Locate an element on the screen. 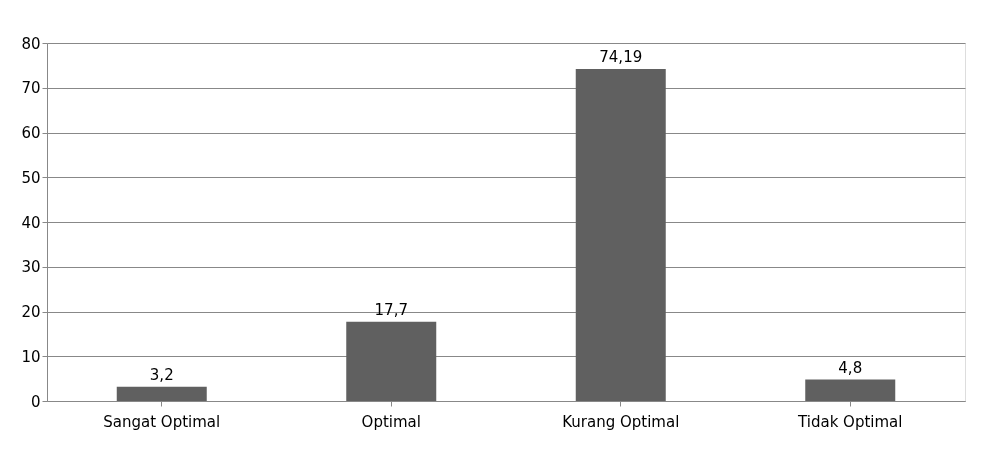 The image size is (1006, 449). data-label: 17,7 is located at coordinates (391, 309).